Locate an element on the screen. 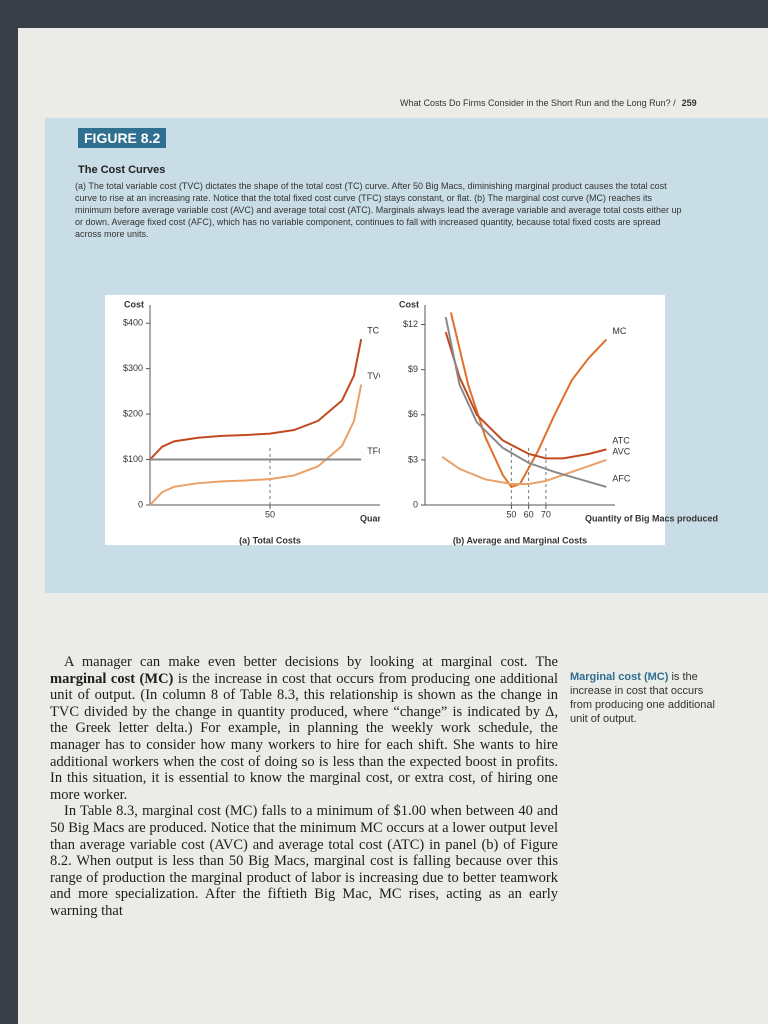  curve-label: ATC is located at coordinates (621, 441).